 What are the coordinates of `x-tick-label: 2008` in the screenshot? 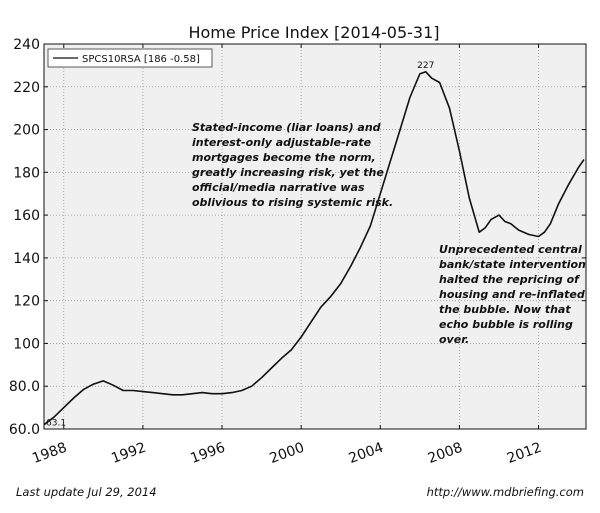 It's located at (445, 453).